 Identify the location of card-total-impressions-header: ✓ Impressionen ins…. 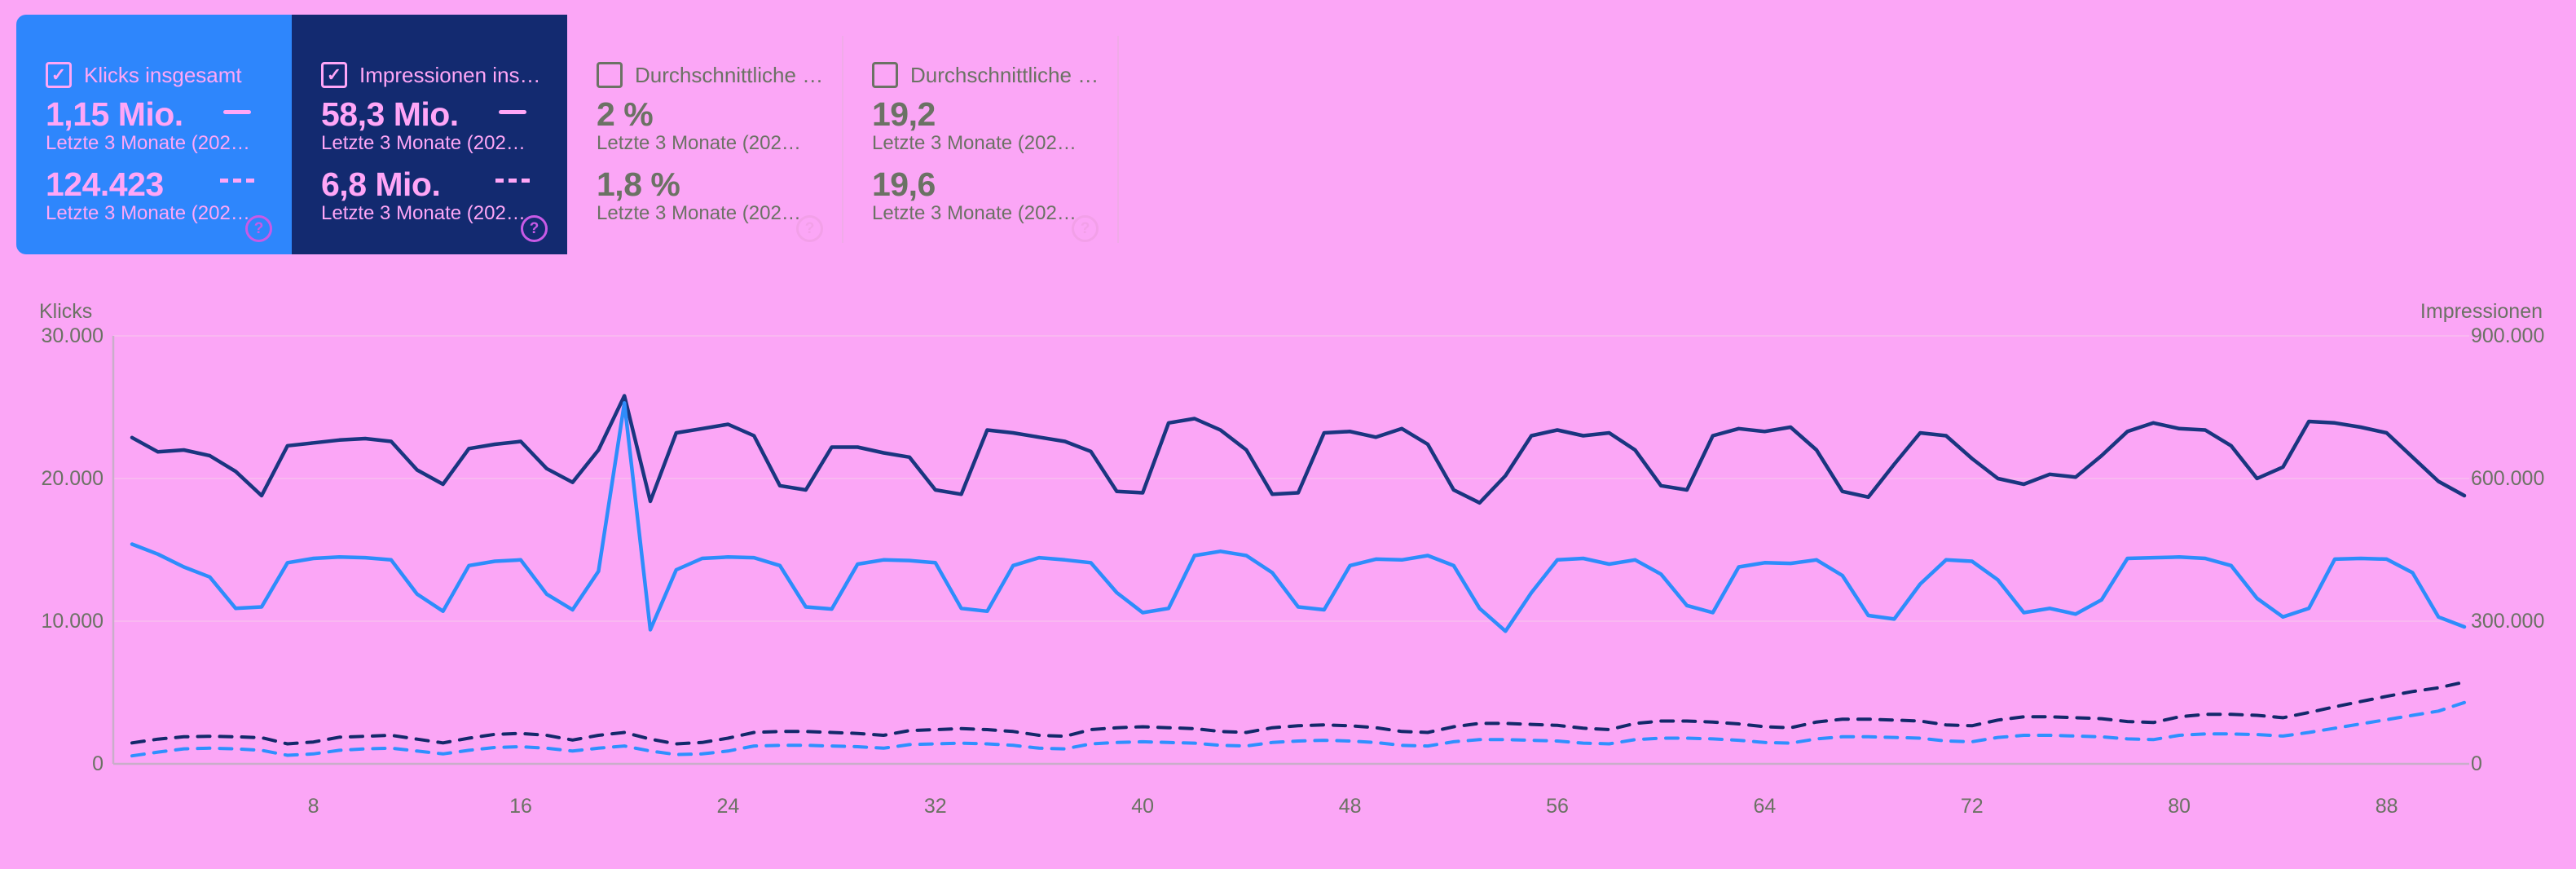
(436, 75).